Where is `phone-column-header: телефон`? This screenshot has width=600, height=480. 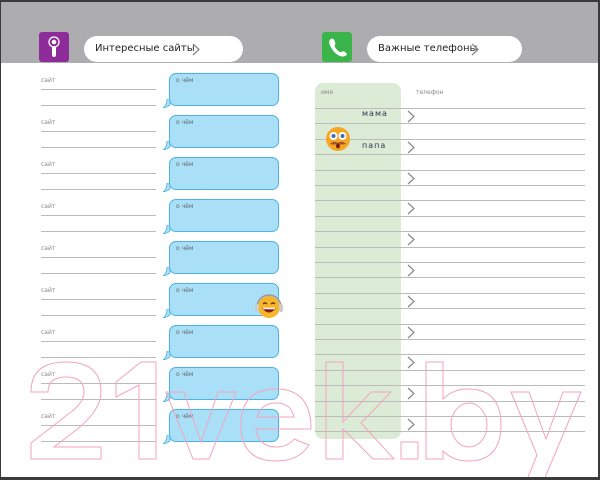 phone-column-header: телефон is located at coordinates (430, 92).